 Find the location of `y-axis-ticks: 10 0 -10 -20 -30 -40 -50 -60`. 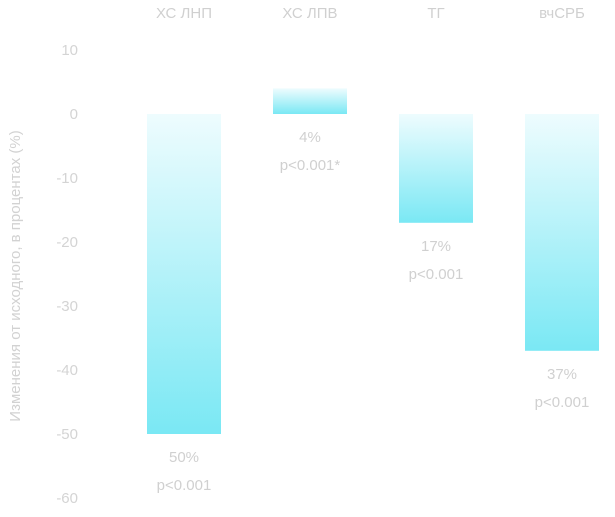

y-axis-ticks: 10 0 -10 -20 -30 -40 -50 -60 is located at coordinates (67, 274).